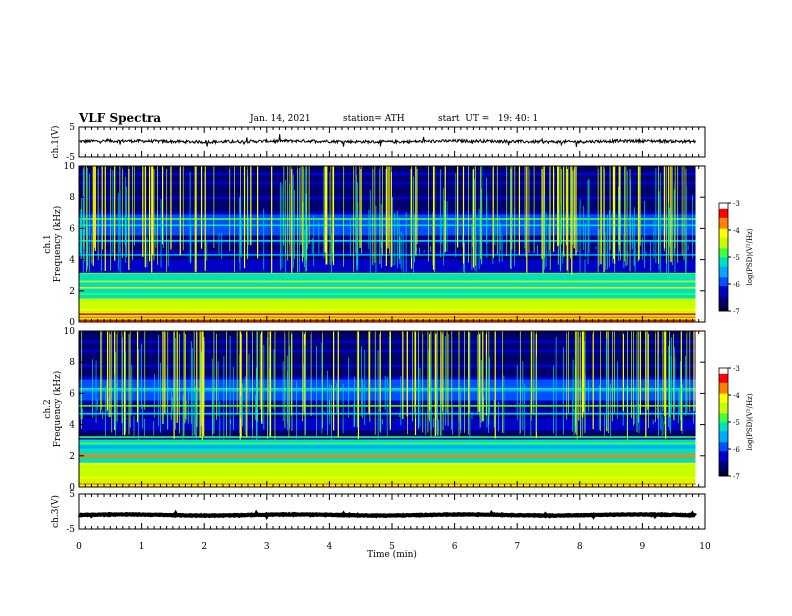  Describe the element at coordinates (705, 547) in the screenshot. I see `x-tick-label: 10` at that location.